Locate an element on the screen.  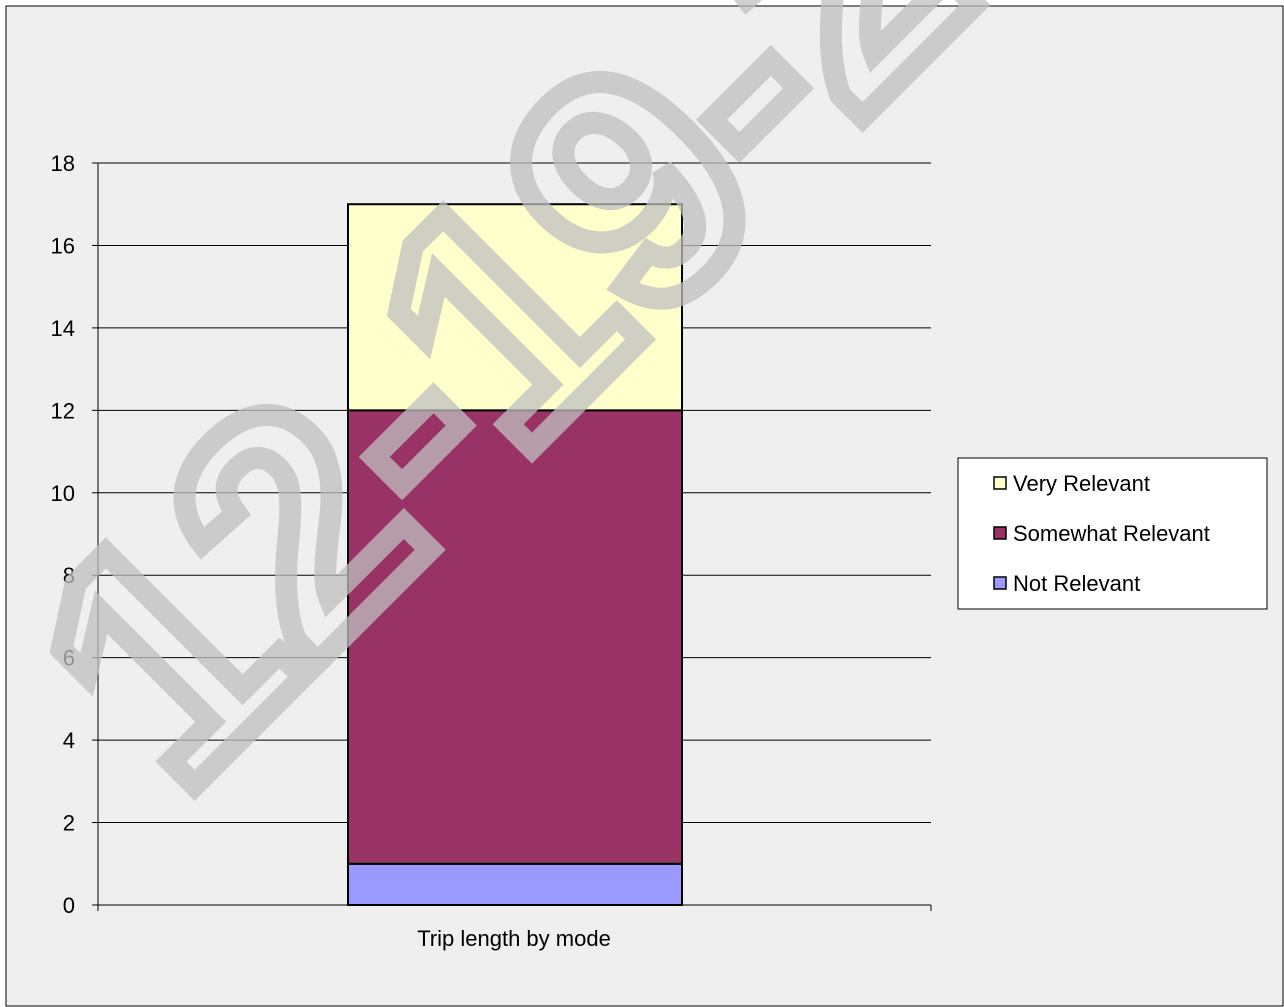
legend-box is located at coordinates (1112, 533).